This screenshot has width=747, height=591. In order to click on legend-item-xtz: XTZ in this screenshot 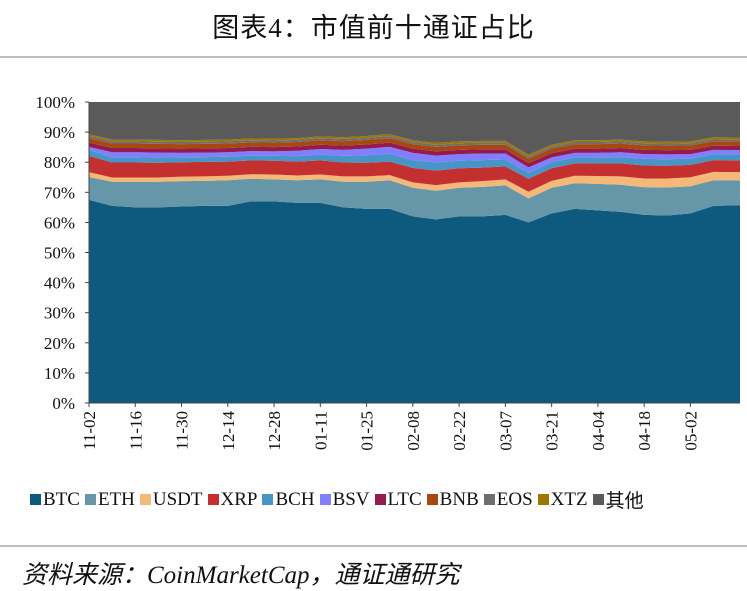, I will do `click(562, 499)`.